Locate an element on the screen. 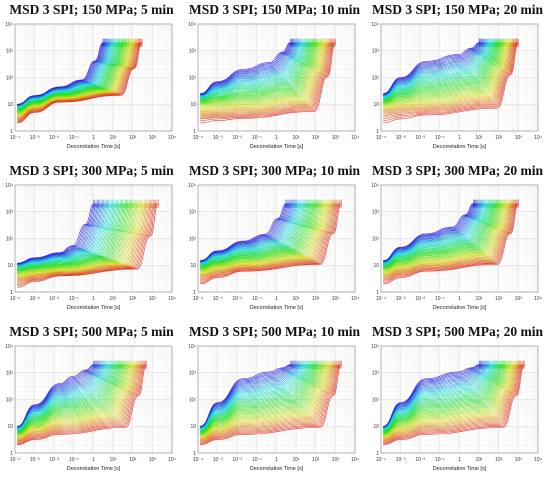  x-tick-label: 10³ is located at coordinates (153, 460).